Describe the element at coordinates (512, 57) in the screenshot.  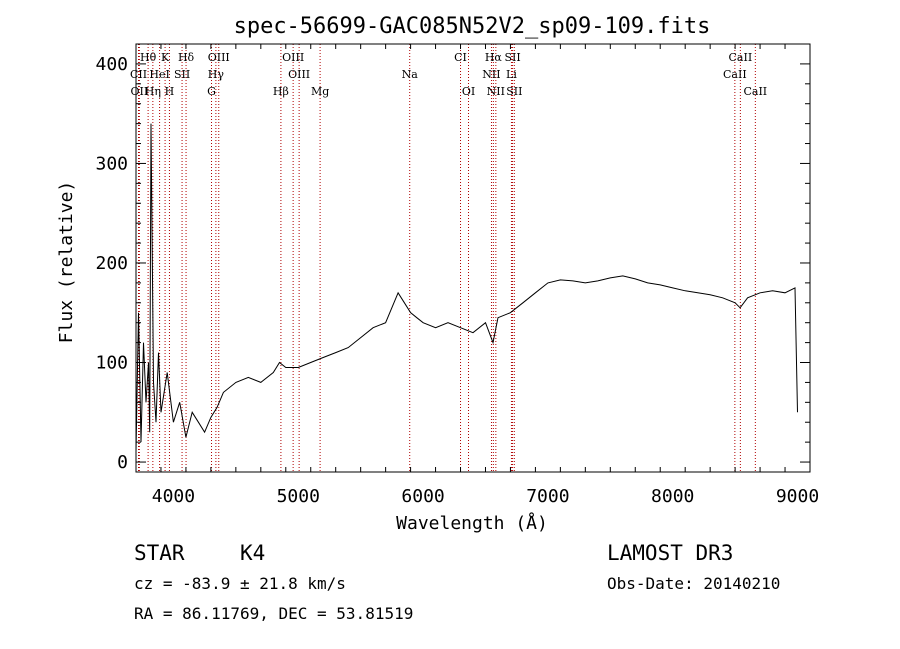
I see `line-label-7: SII` at that location.